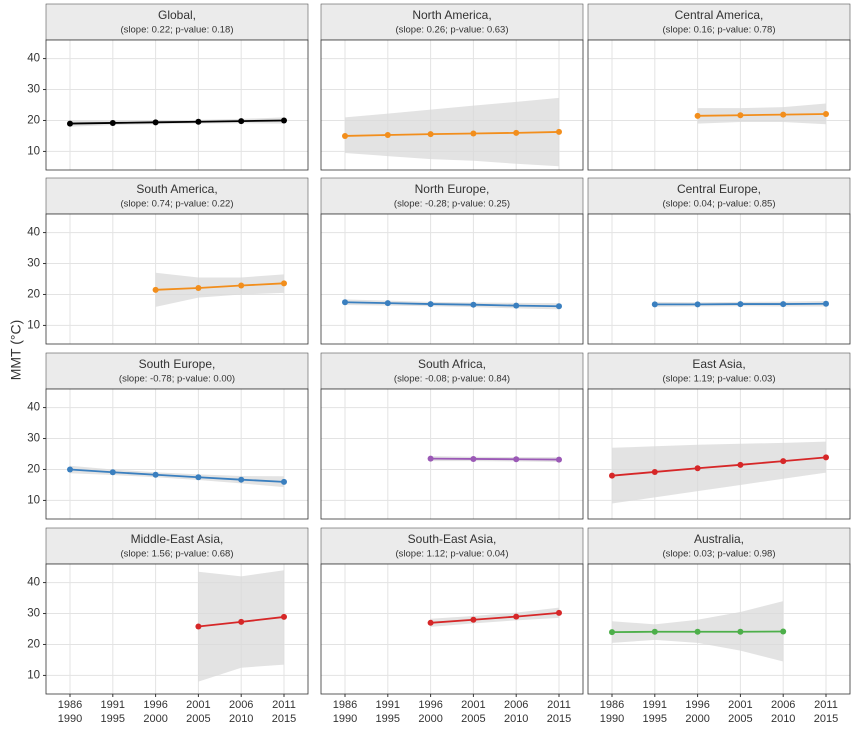 This screenshot has width=853, height=733. I want to click on panel-title: Middle-East Asia,, so click(177, 539).